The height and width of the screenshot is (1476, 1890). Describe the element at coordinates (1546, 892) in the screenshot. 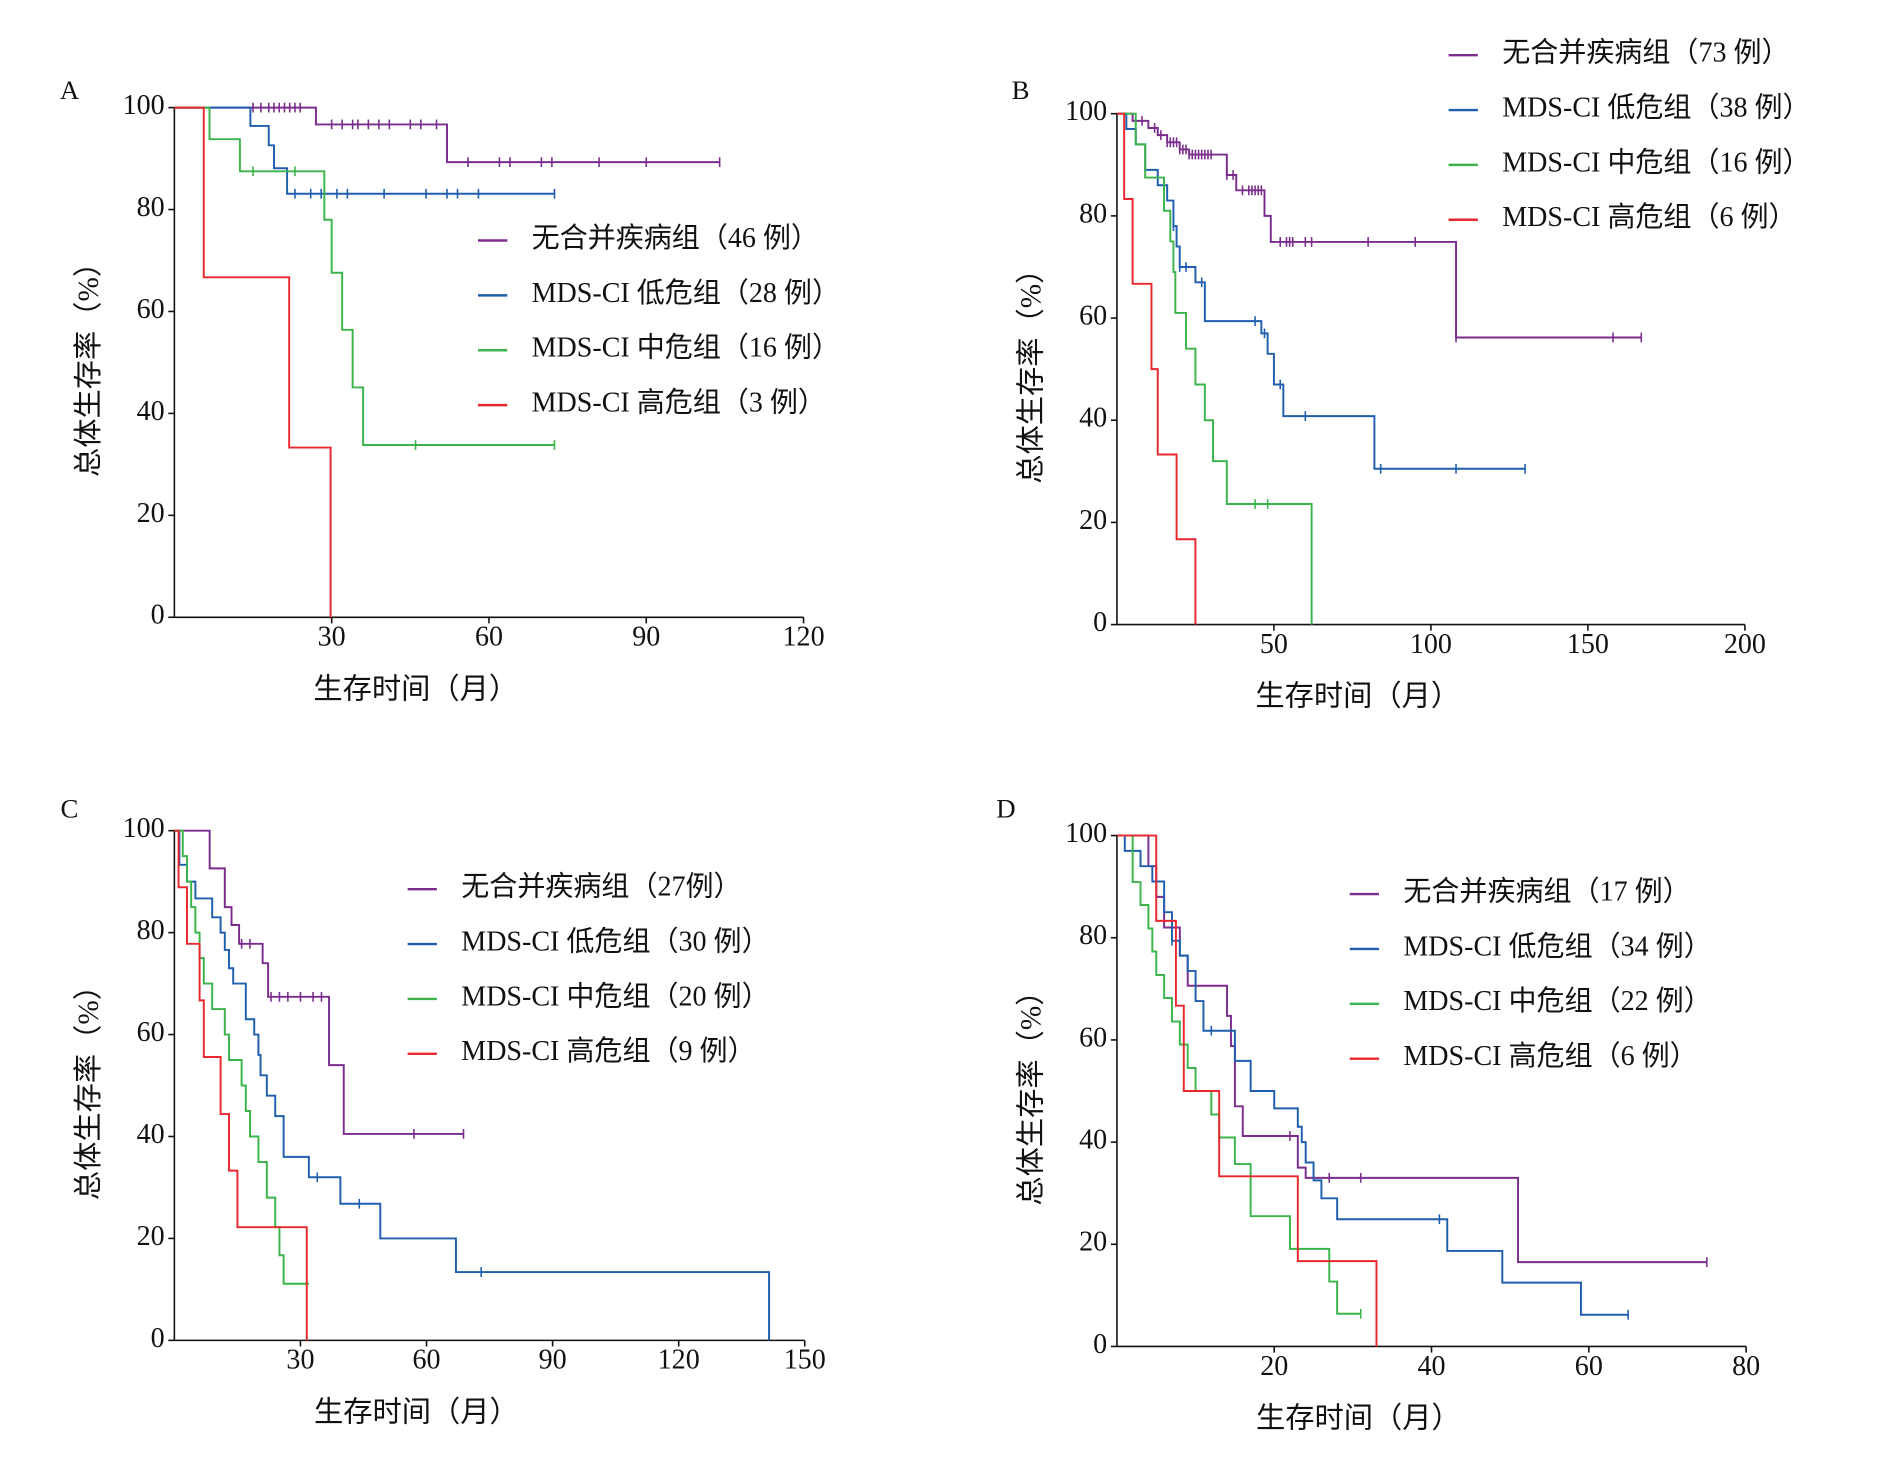

I see `legend-label: 无合并疾病组（17 例）` at that location.